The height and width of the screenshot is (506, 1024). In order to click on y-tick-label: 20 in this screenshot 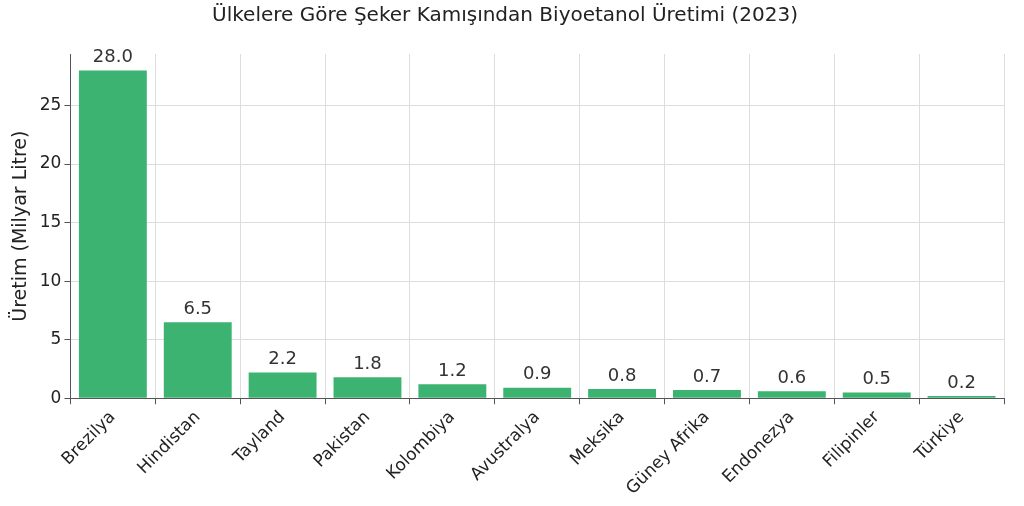, I will do `click(50, 162)`.